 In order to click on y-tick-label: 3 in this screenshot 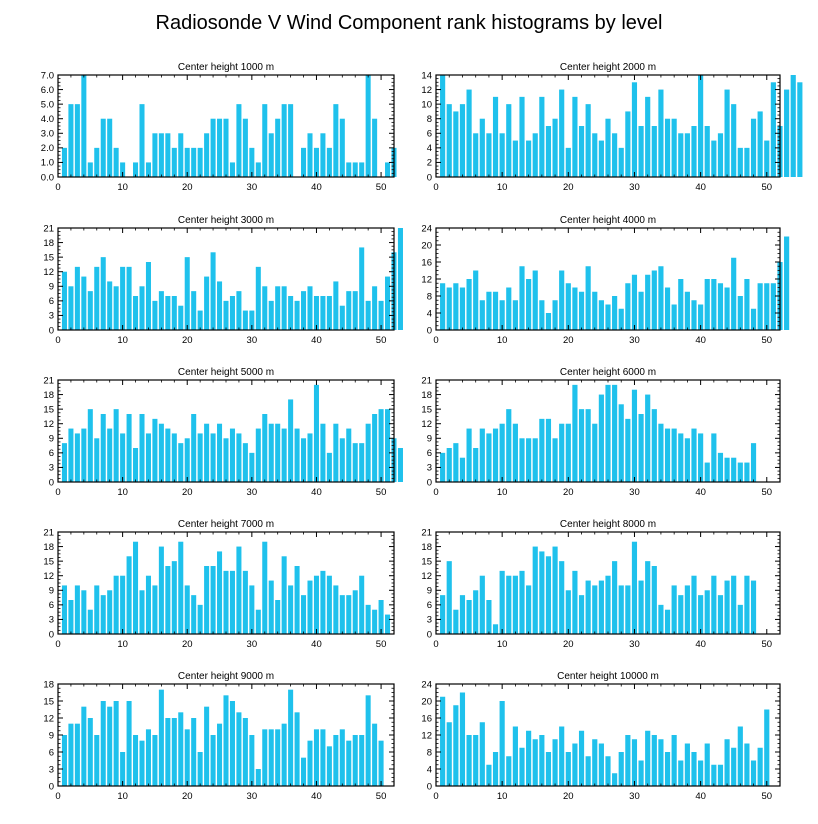, I will do `click(51, 316)`.